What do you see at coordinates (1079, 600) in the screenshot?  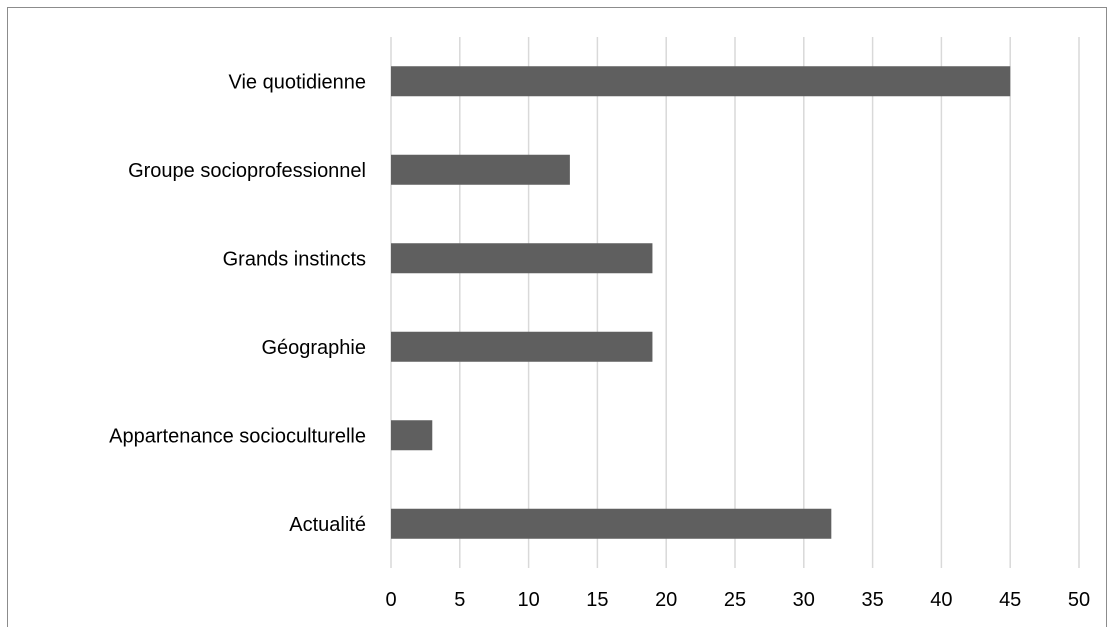 I see `x-tick-label: 50` at bounding box center [1079, 600].